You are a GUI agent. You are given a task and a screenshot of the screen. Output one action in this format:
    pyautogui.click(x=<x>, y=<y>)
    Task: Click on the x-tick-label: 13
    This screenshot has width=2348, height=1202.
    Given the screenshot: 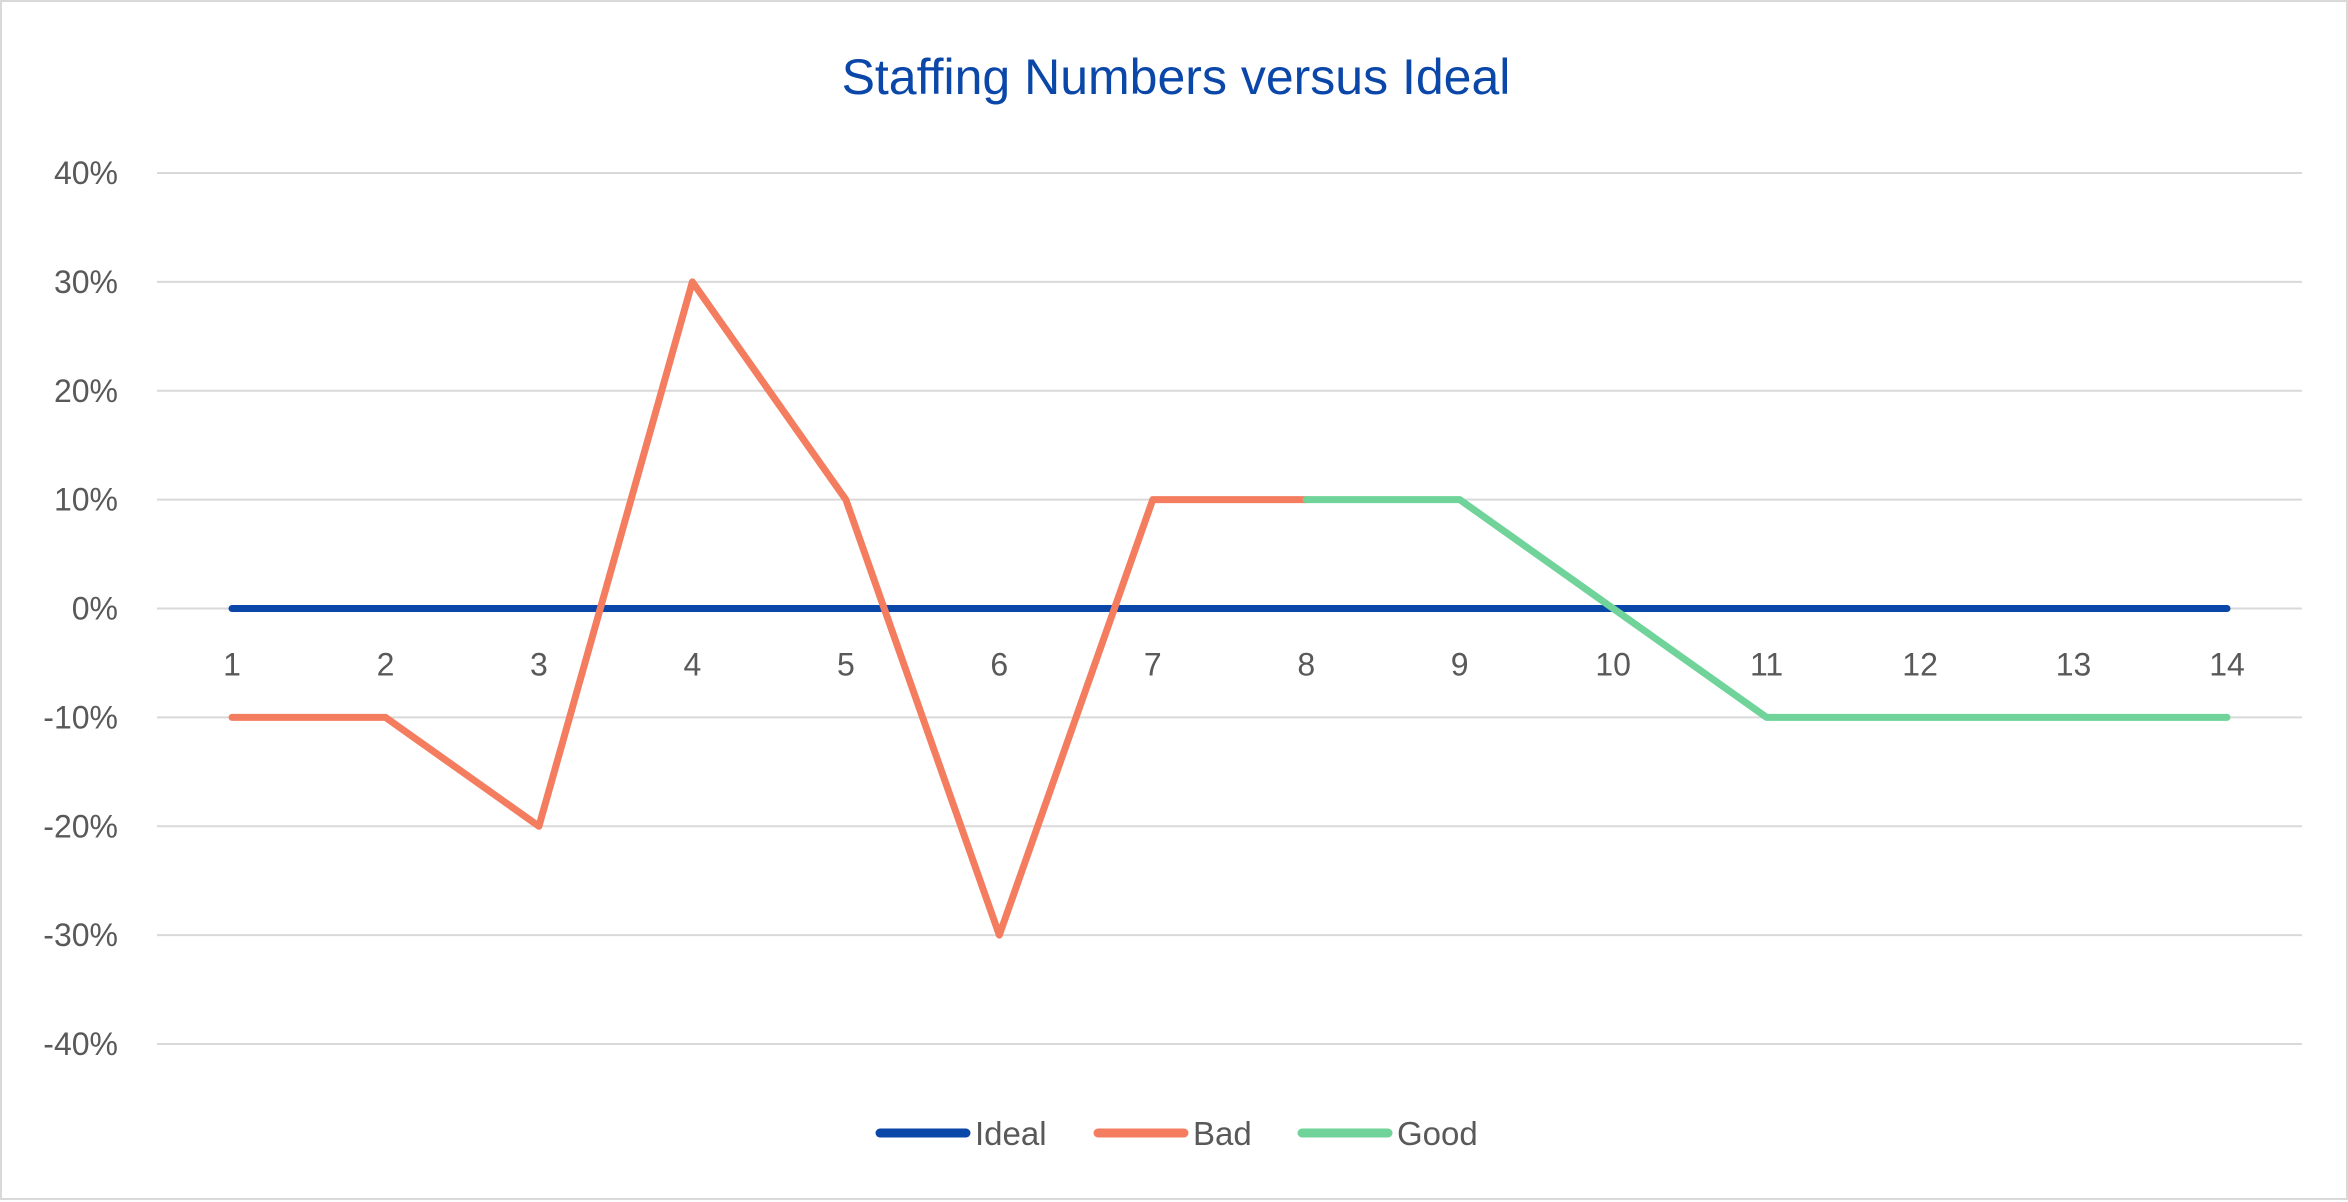 What is the action you would take?
    pyautogui.click(x=2074, y=665)
    